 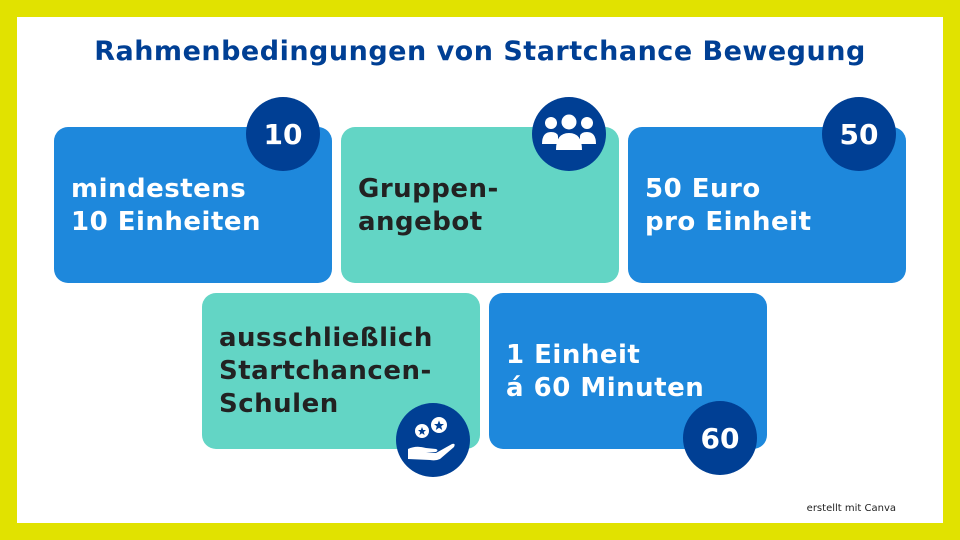 I want to click on badge-10: 10, so click(x=283, y=134).